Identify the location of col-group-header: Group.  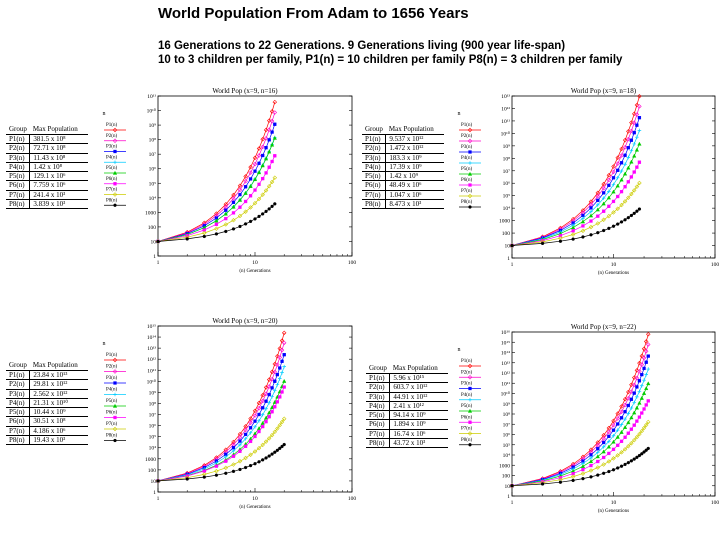
(374, 129).